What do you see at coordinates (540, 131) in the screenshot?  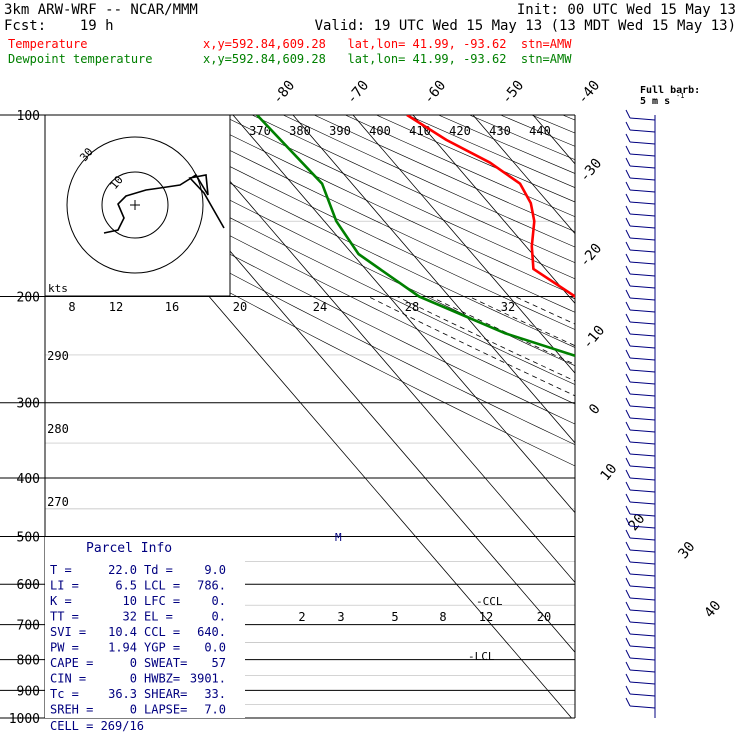 I see `theta-label: 440` at bounding box center [540, 131].